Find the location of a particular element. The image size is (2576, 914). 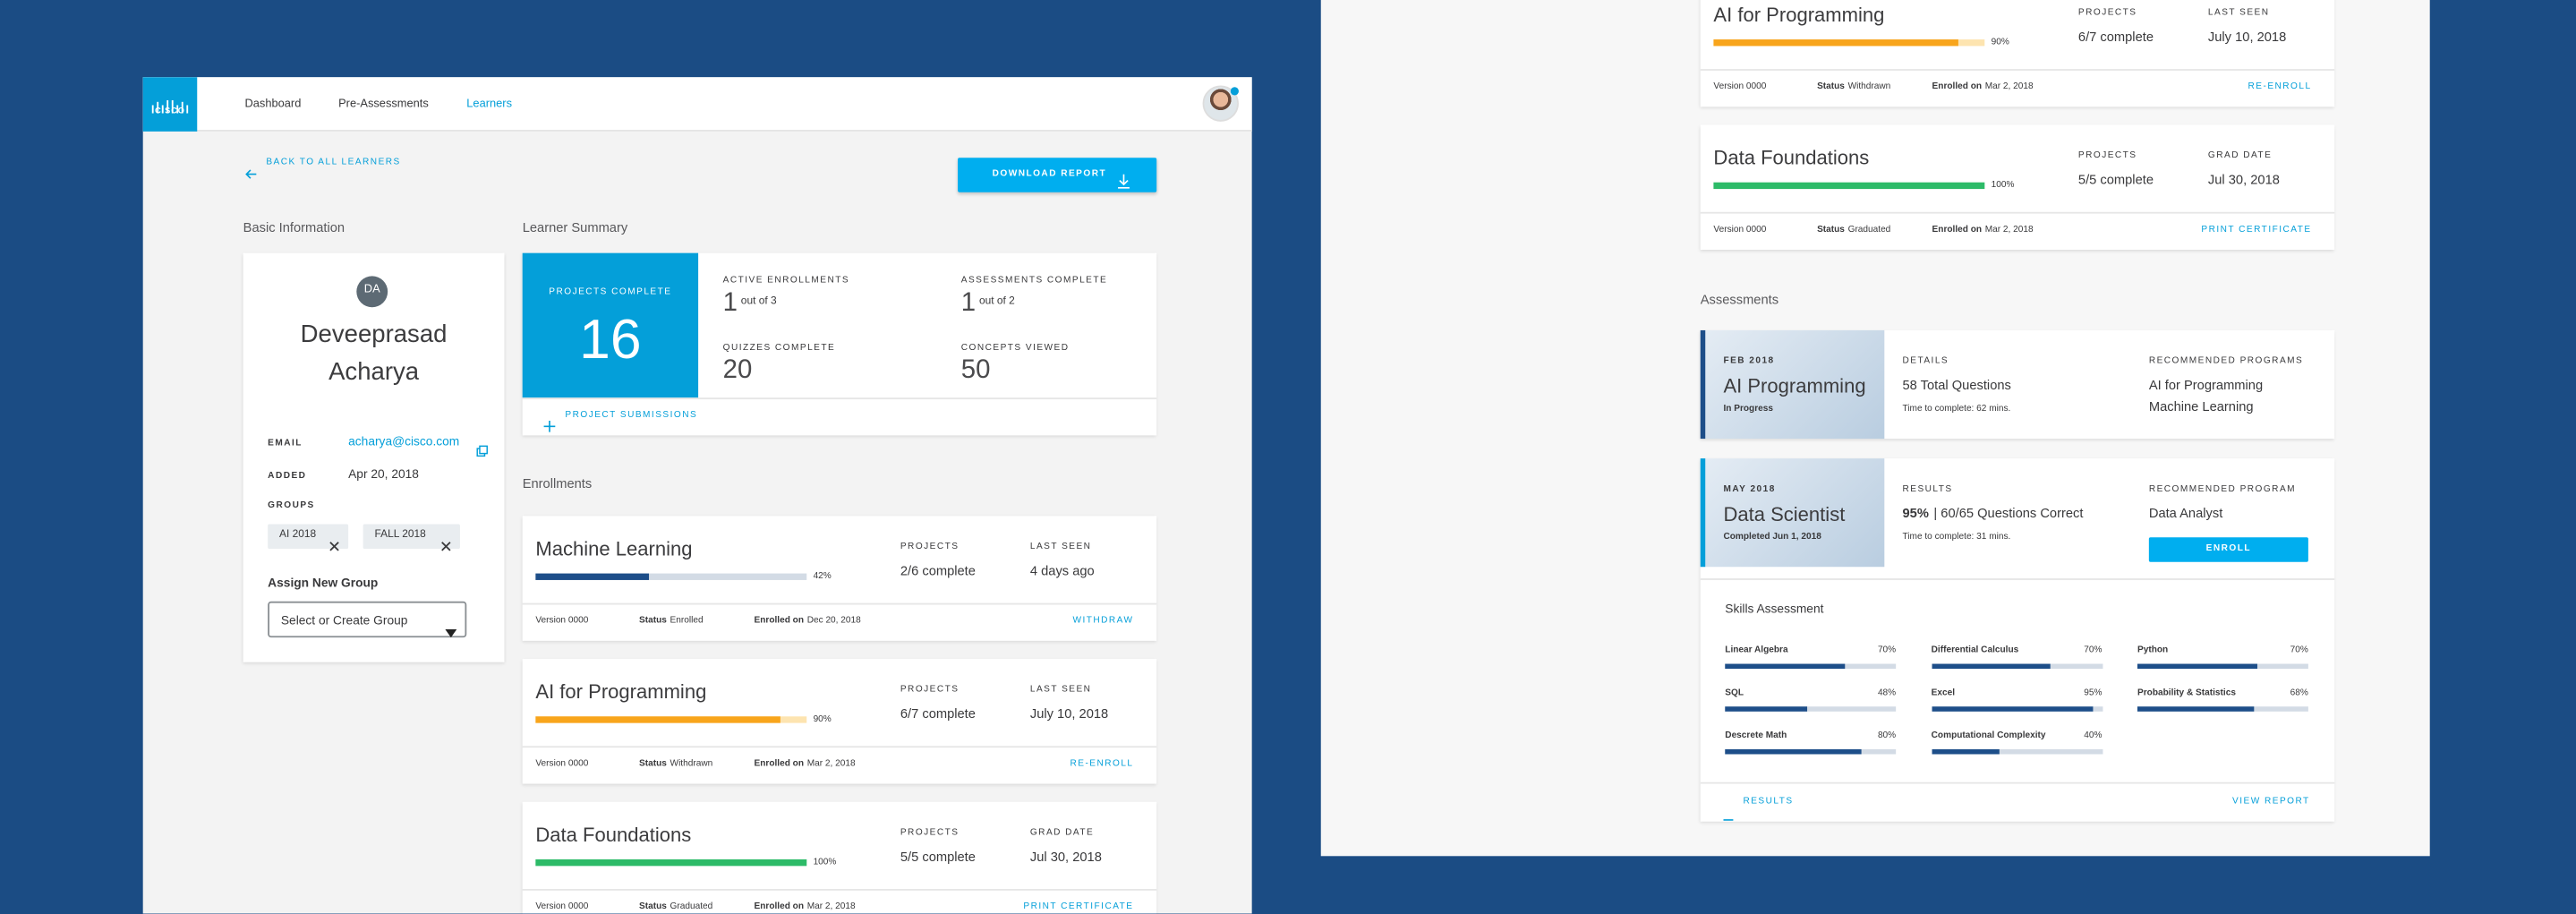

status: Status Graduated is located at coordinates (676, 906).